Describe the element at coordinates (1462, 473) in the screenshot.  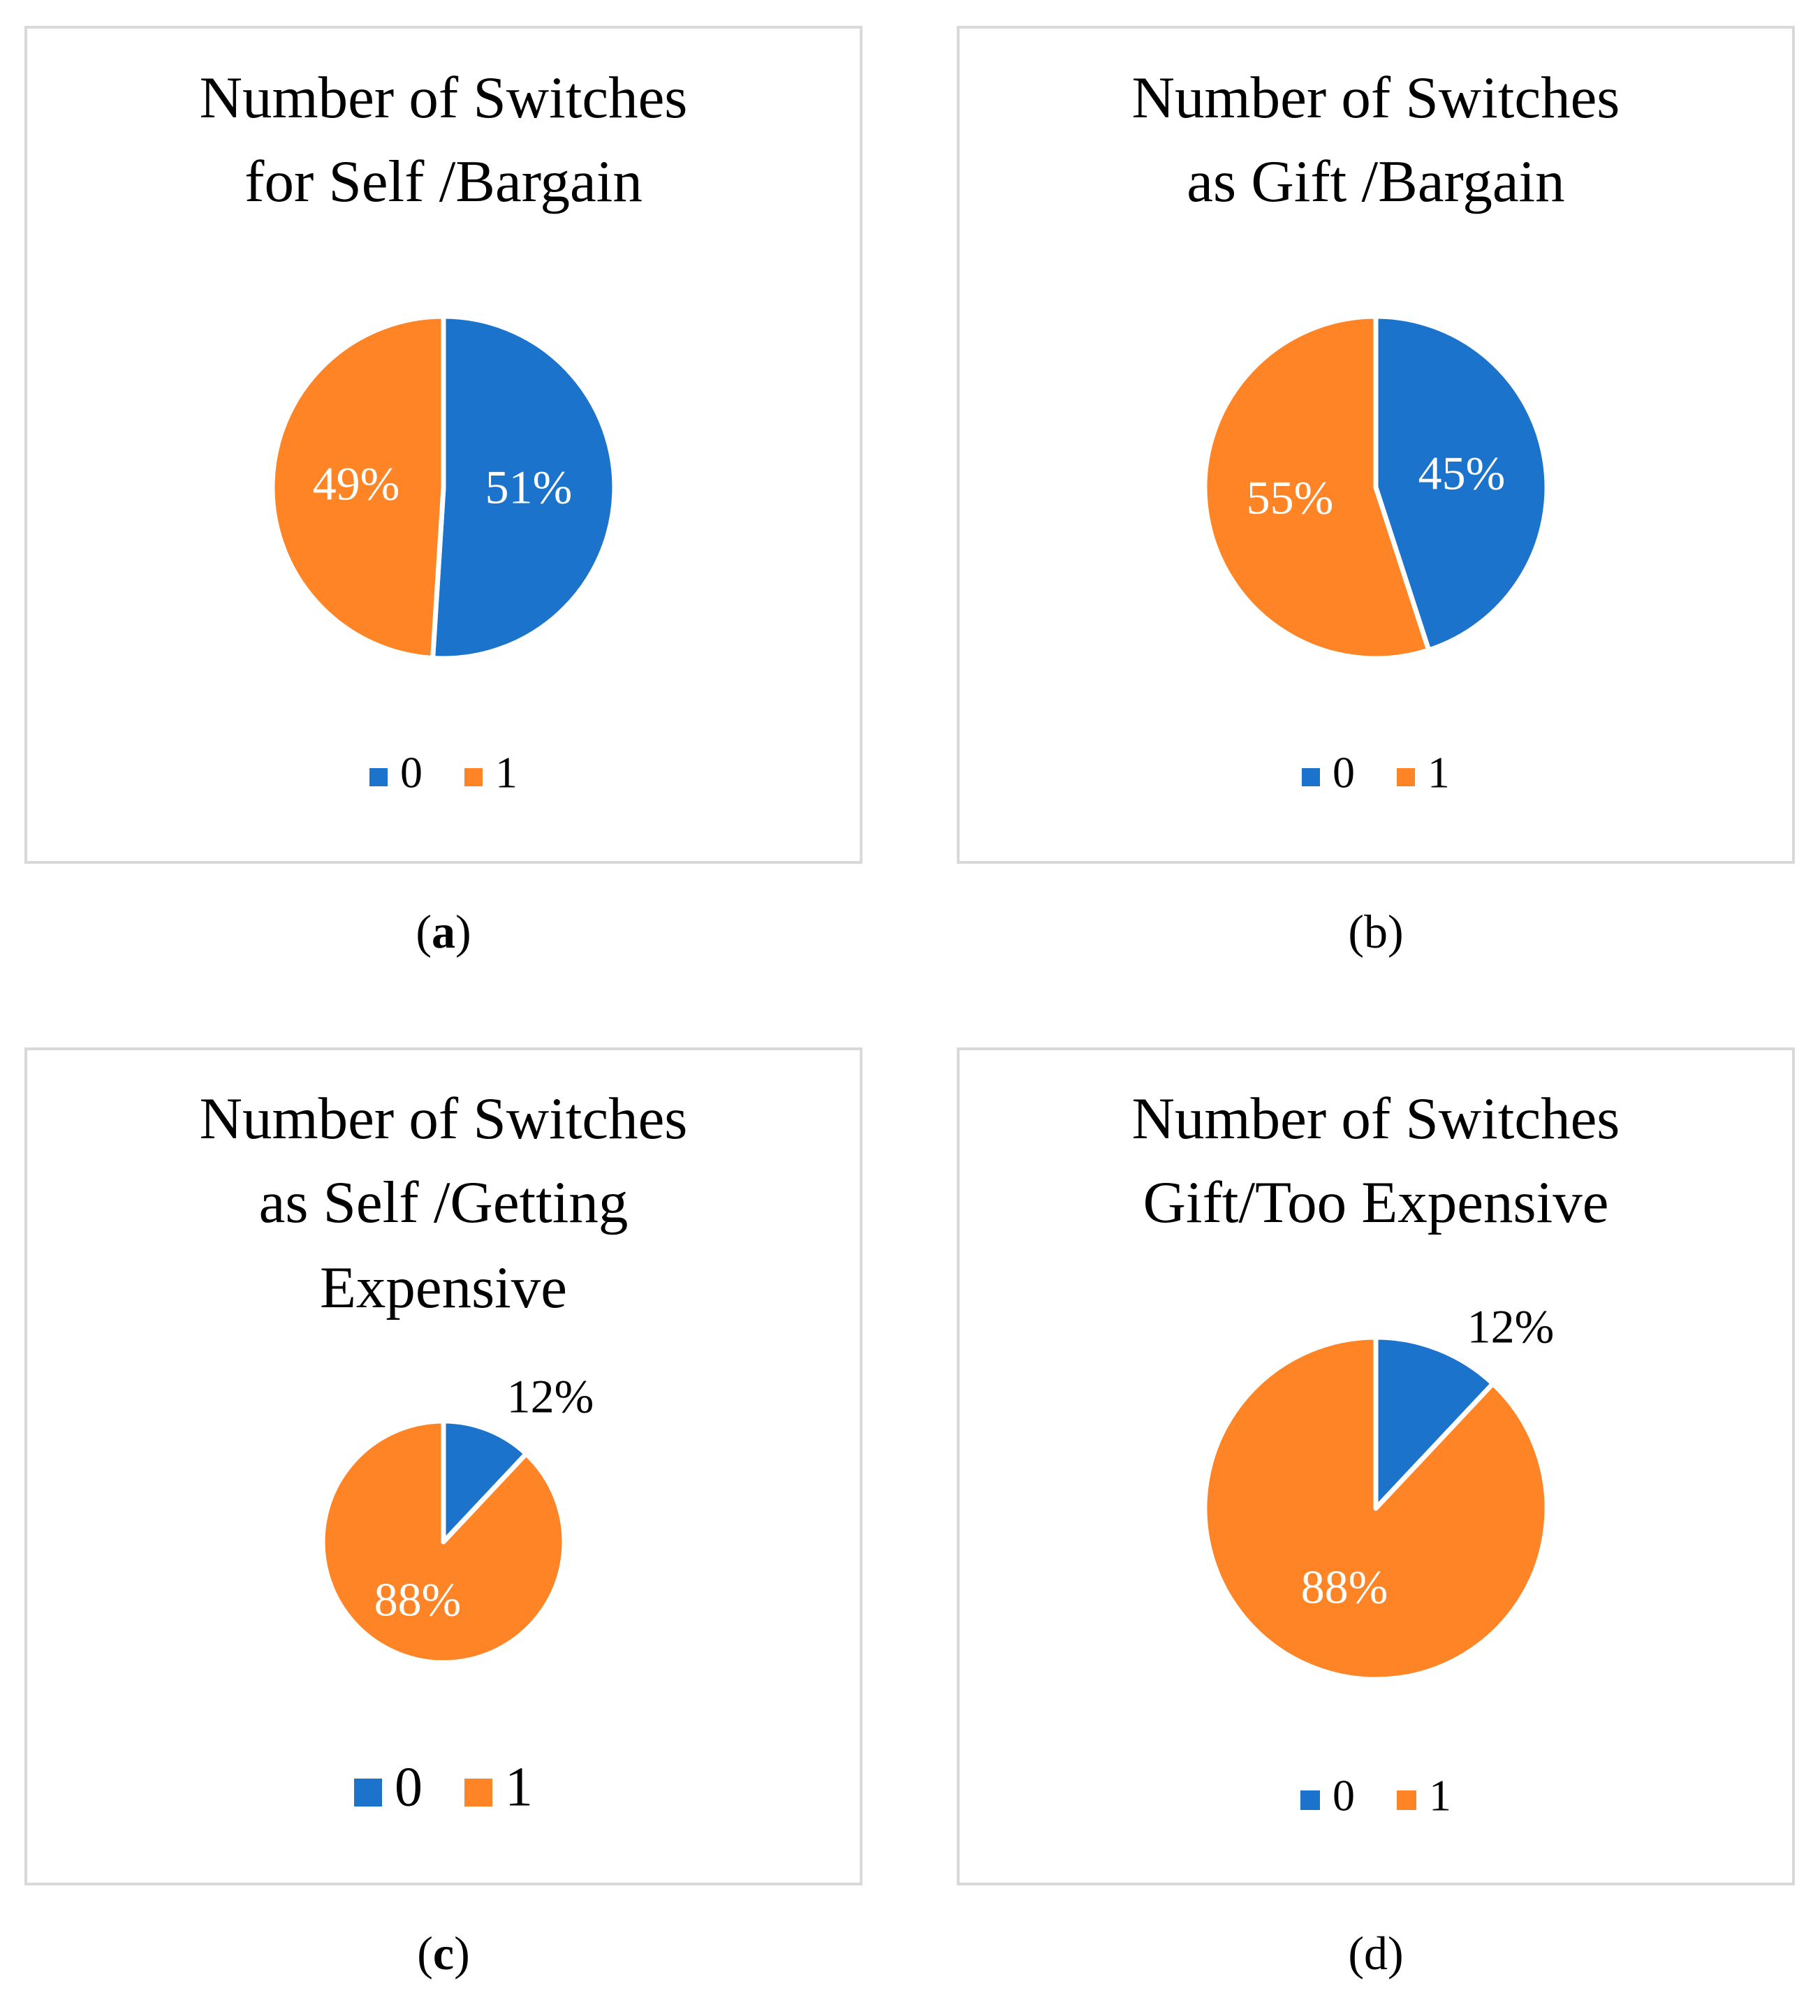
I see `data-label-0: 45%` at that location.